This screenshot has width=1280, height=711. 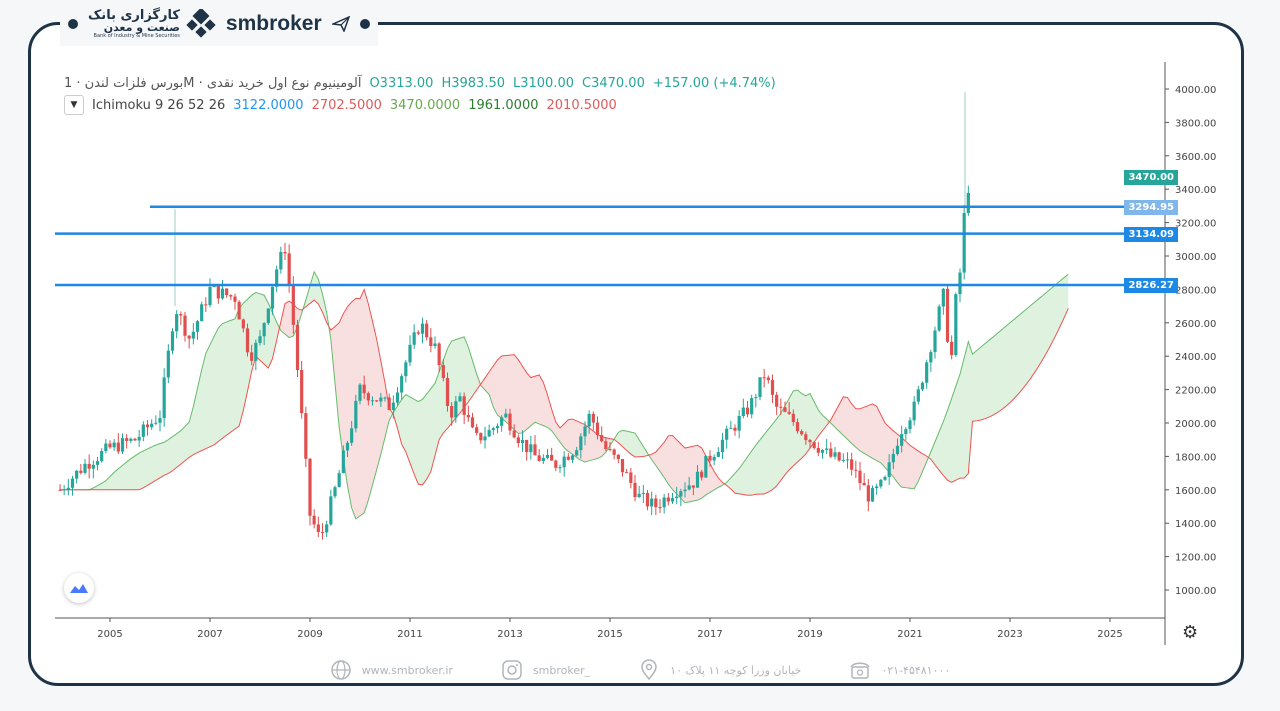 I want to click on x-tick-label: 2005, so click(x=109, y=634).